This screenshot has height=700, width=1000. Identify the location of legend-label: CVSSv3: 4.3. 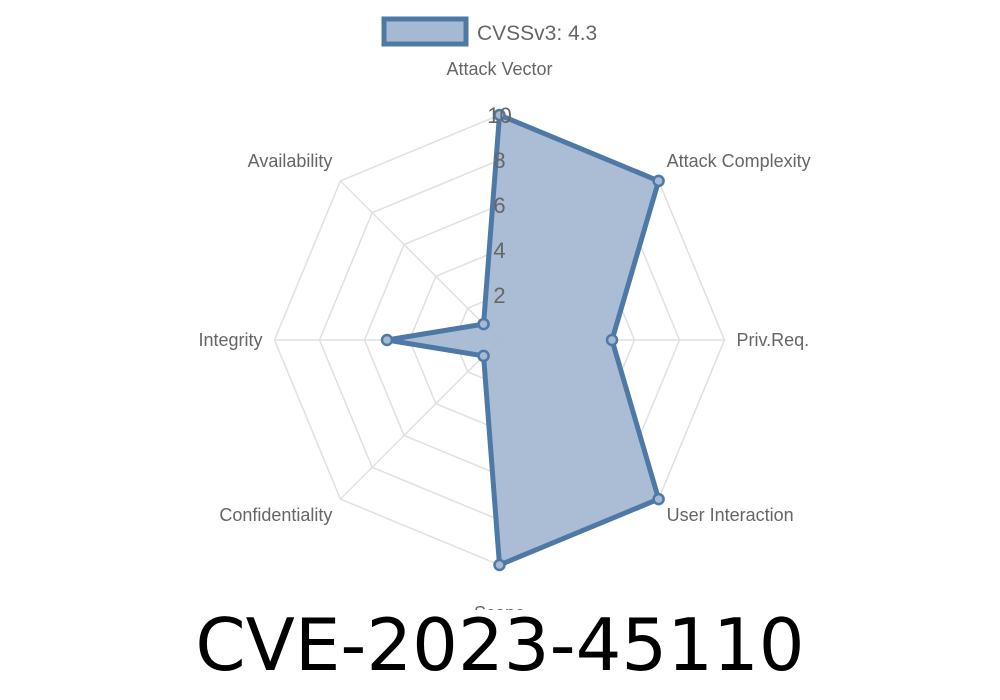
(537, 33).